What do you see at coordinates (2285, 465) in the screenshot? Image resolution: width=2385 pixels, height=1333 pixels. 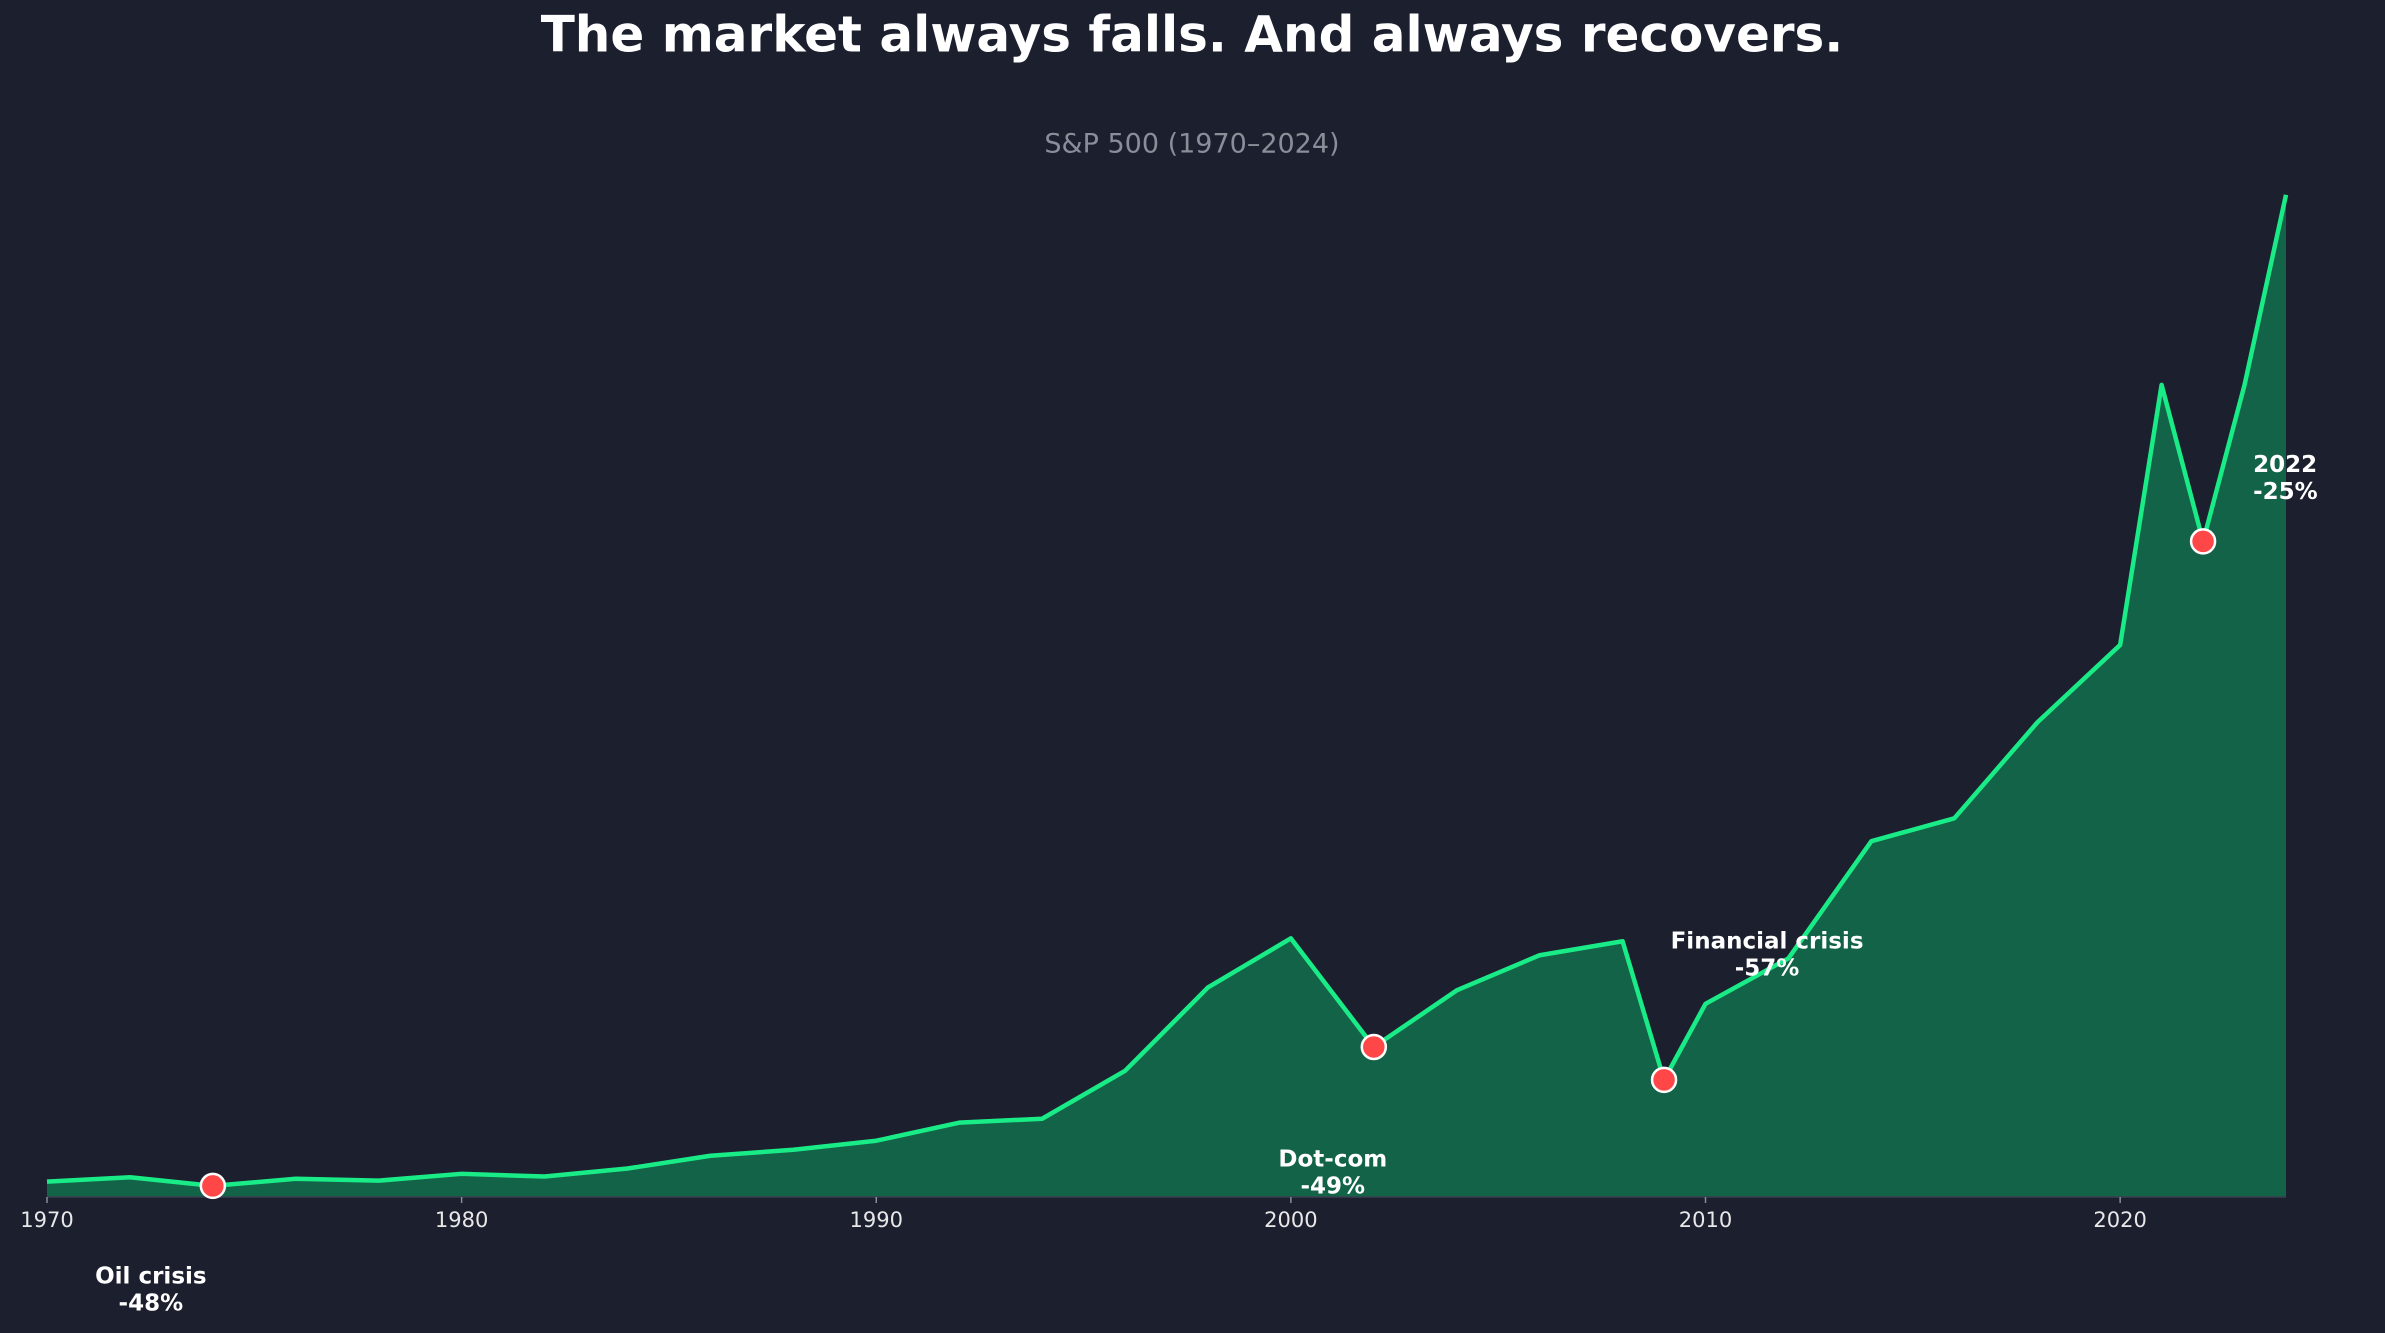 I see `crash-name: 2022` at bounding box center [2285, 465].